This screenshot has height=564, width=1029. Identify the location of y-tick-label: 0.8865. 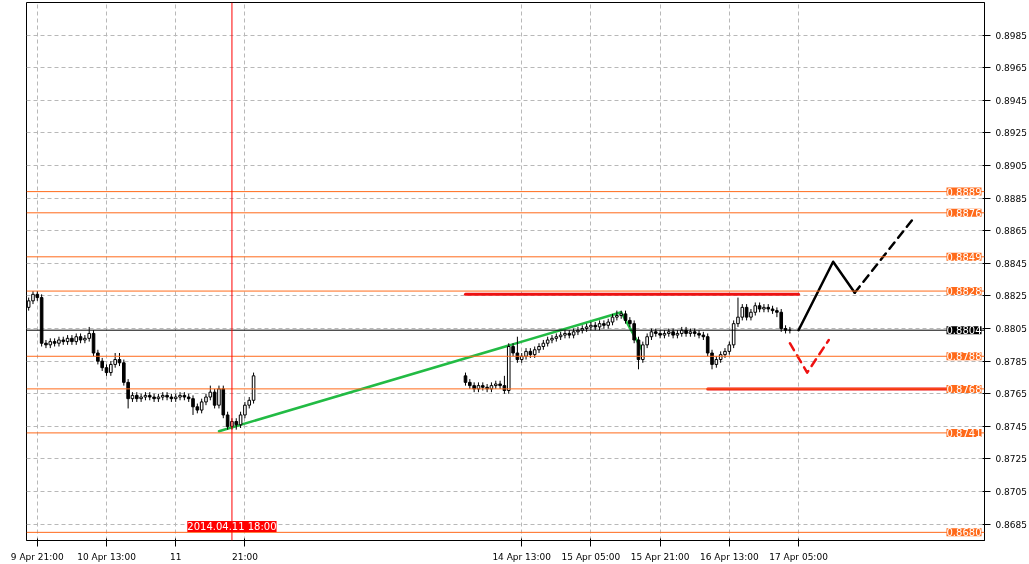
(1011, 231).